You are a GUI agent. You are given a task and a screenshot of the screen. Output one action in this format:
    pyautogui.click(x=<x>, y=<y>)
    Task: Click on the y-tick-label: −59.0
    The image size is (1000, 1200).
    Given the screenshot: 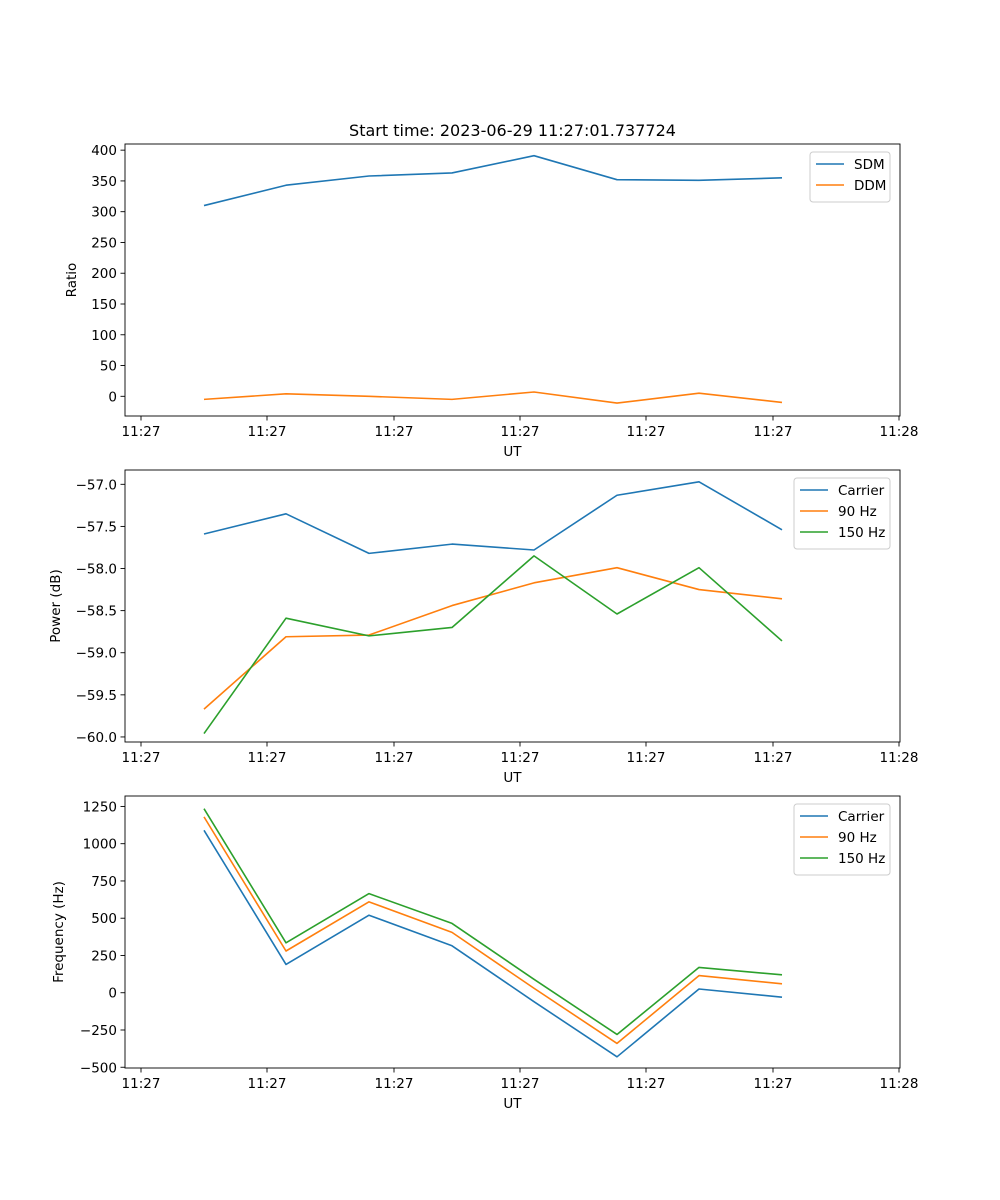 What is the action you would take?
    pyautogui.click(x=96, y=654)
    